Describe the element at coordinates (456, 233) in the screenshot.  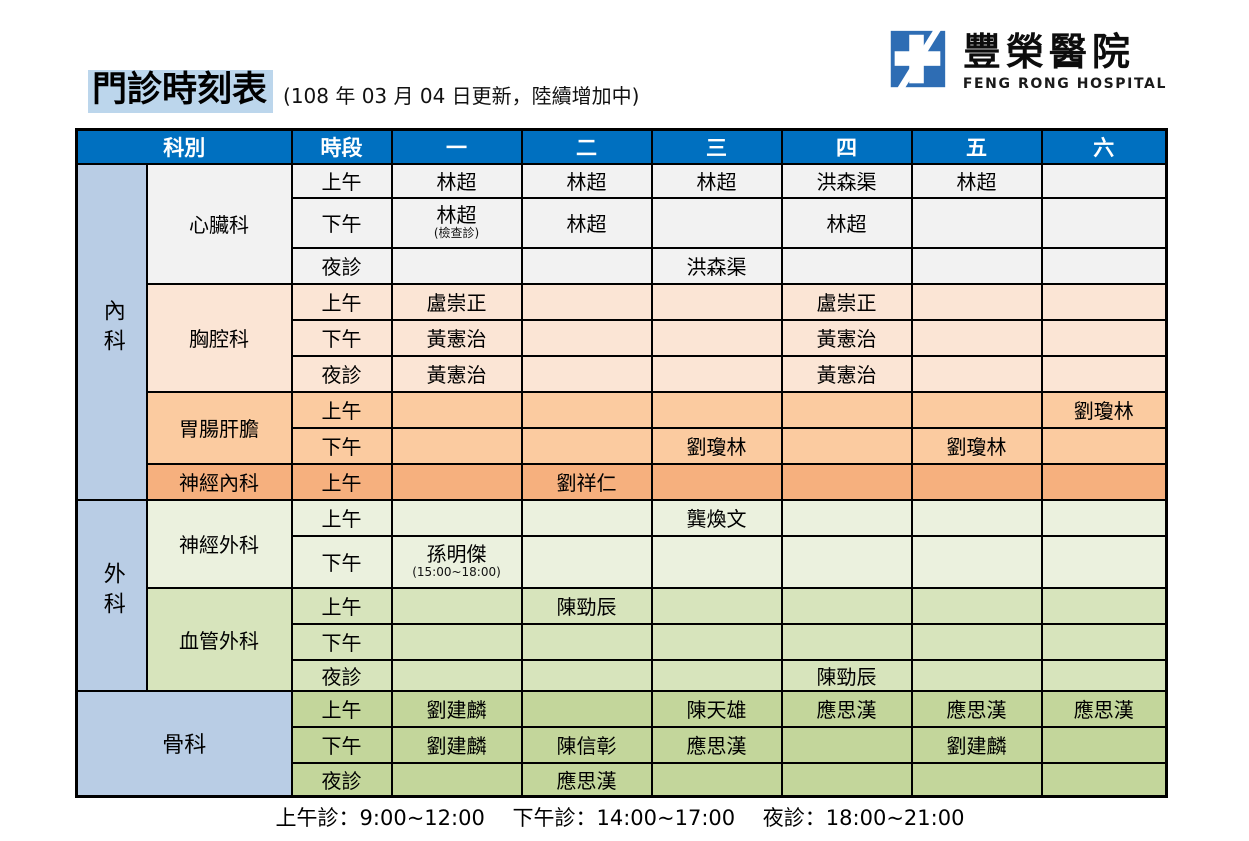
I see `cell-note: (檢查診)` at that location.